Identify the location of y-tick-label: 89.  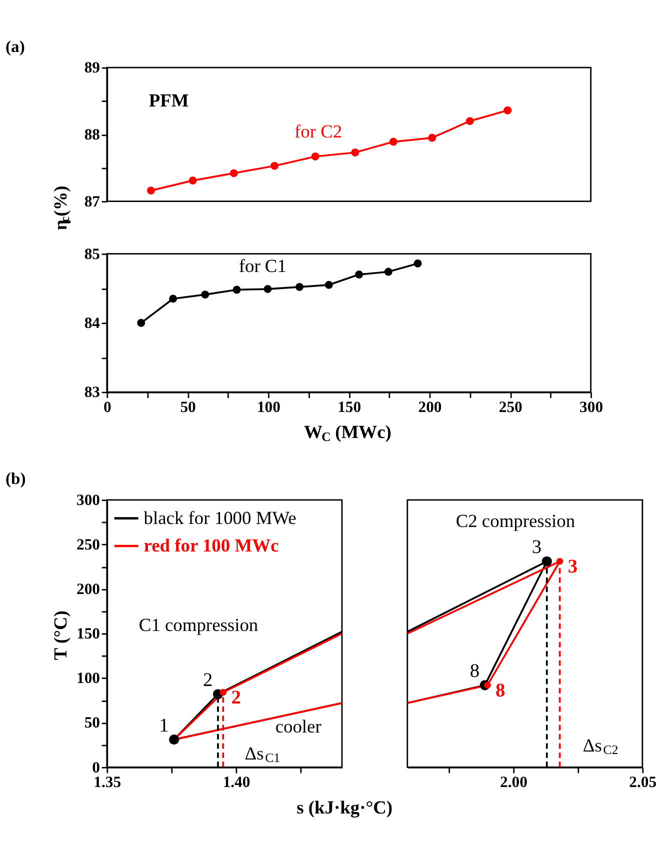
(92, 68).